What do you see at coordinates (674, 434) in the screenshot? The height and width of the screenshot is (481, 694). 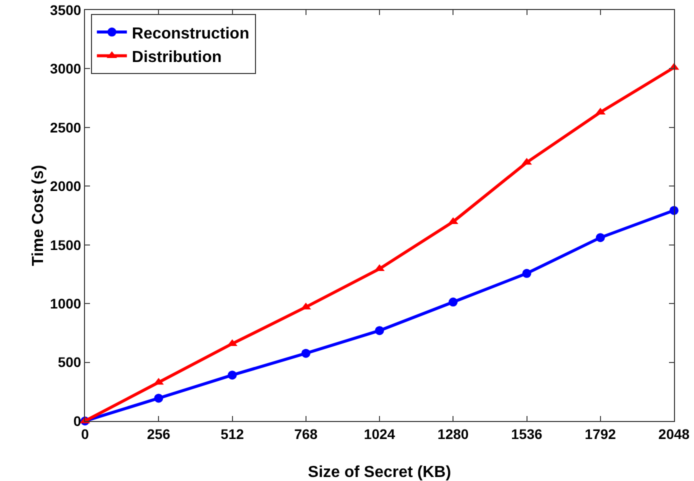 I see `x-tick-label: 2048` at bounding box center [674, 434].